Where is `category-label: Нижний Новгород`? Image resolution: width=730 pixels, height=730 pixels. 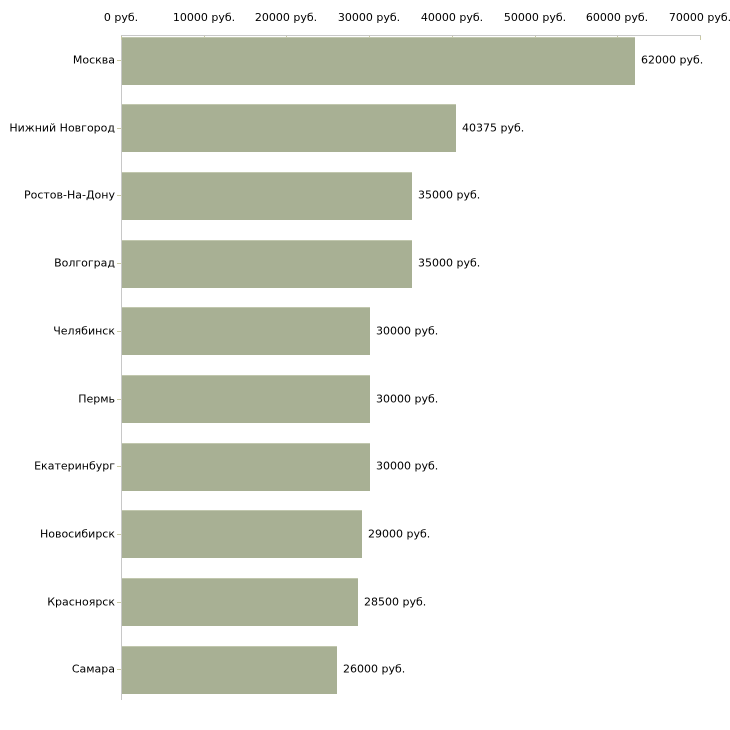
category-label: Нижний Новгород is located at coordinates (62, 128).